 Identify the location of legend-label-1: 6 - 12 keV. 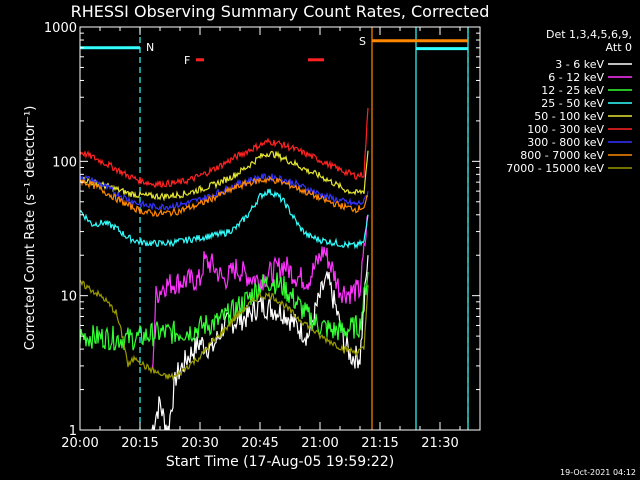
(576, 77).